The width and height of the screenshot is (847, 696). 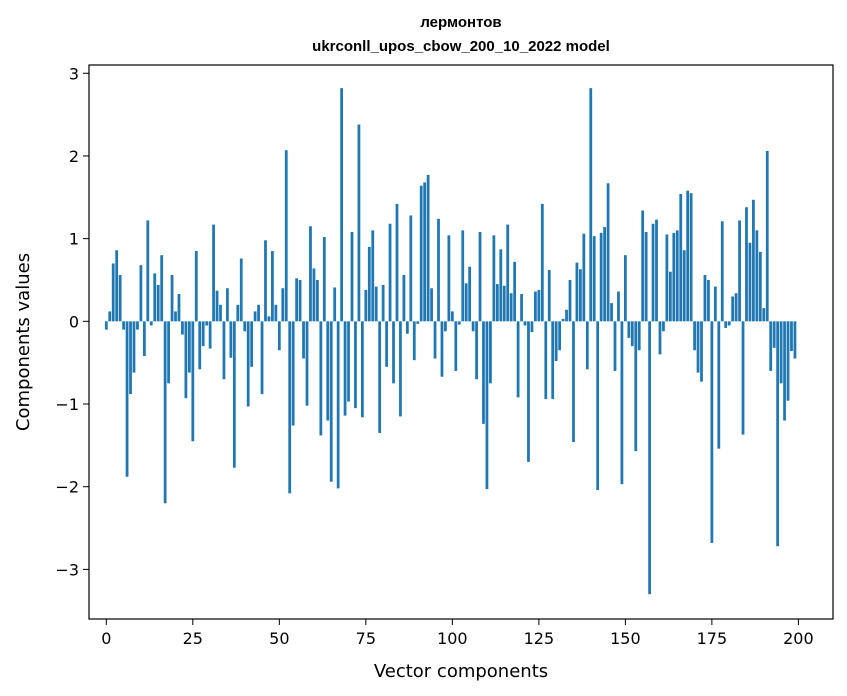 I want to click on y-tick-label: 1, so click(x=74, y=239).